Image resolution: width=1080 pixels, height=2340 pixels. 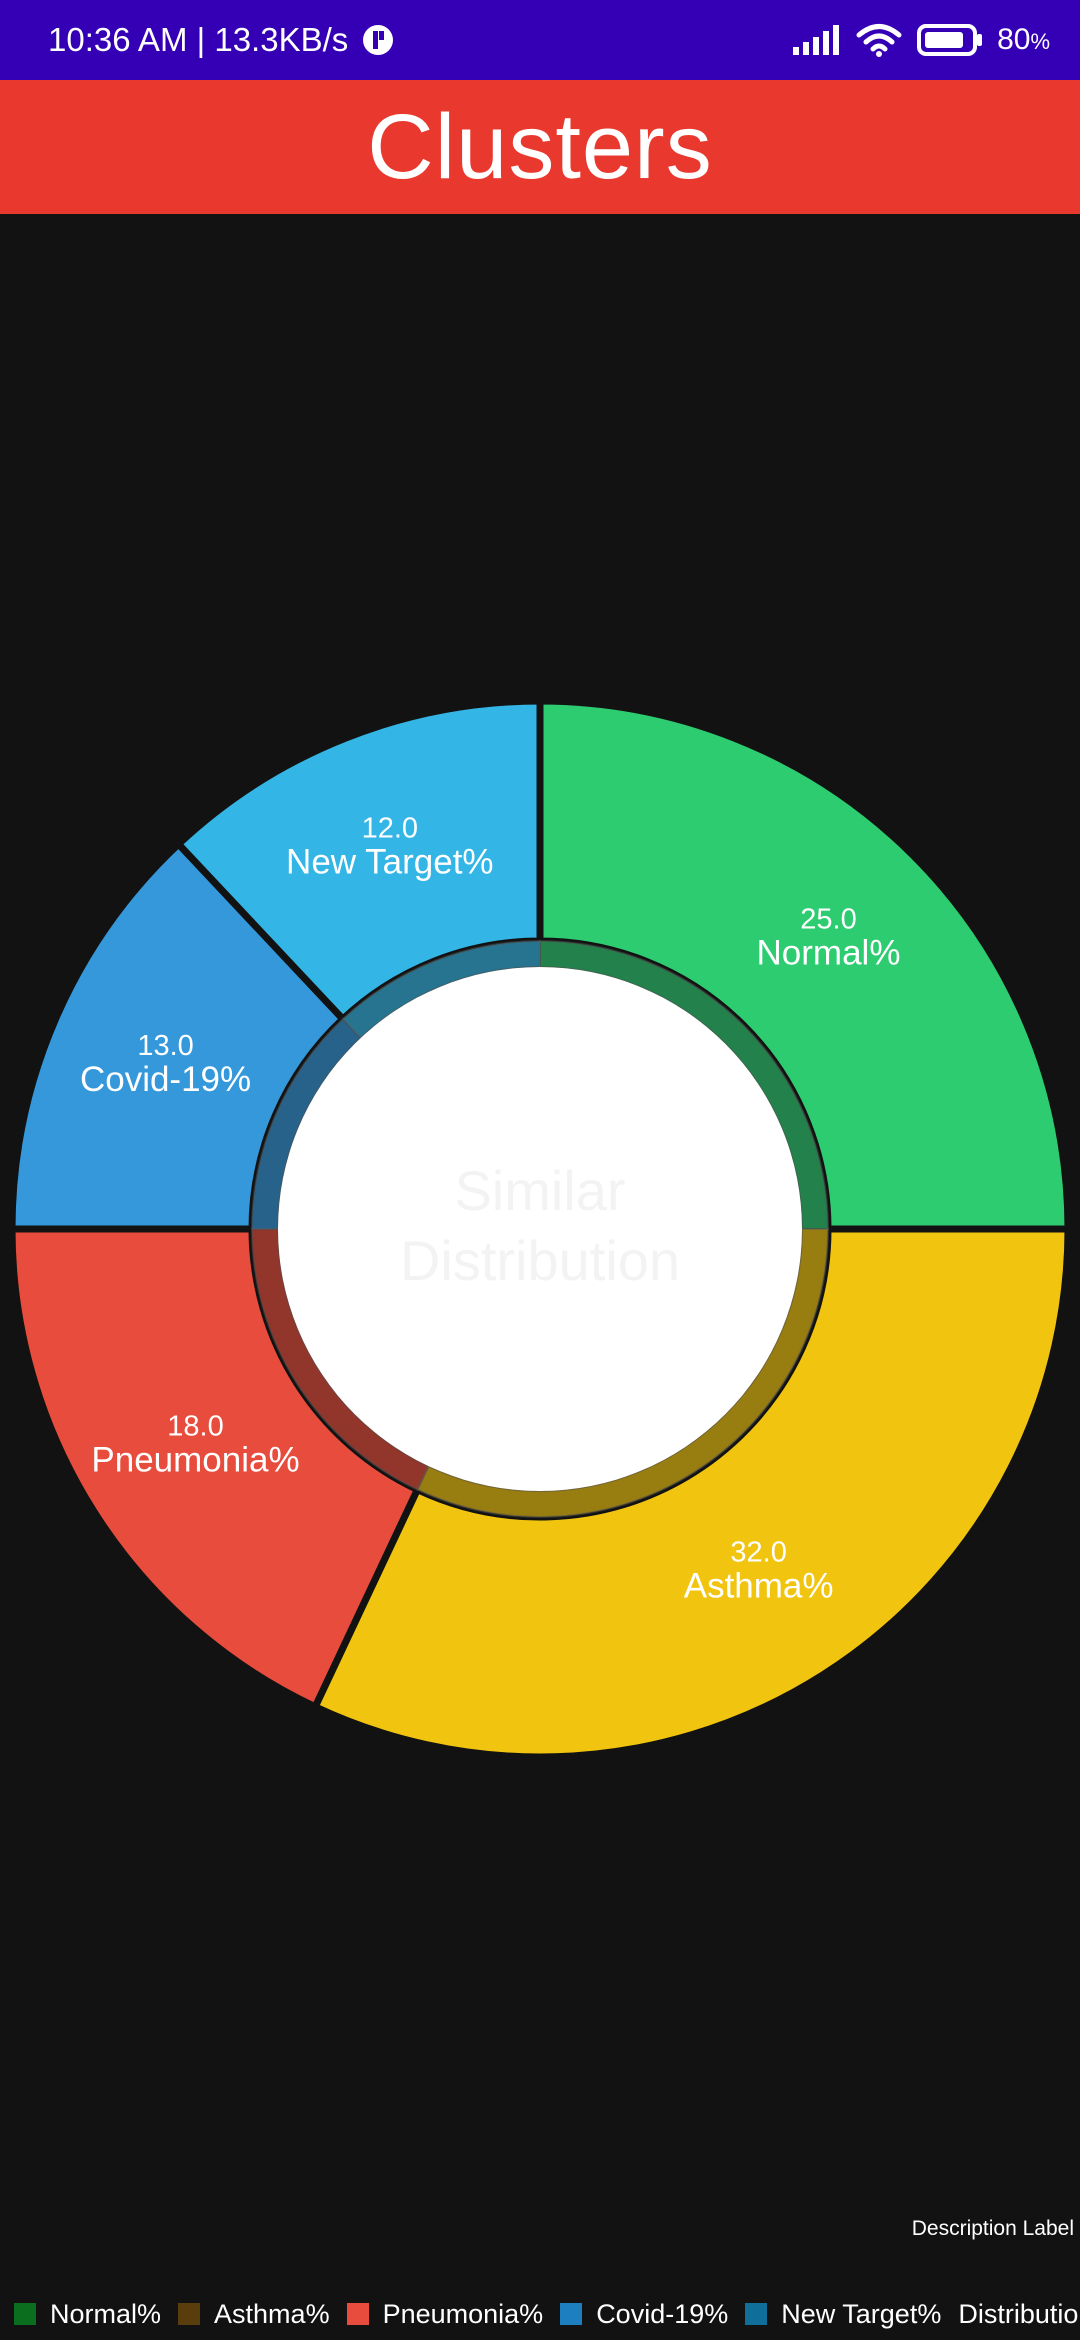 I want to click on legend-label-normal: Normal%, so click(x=106, y=2313).